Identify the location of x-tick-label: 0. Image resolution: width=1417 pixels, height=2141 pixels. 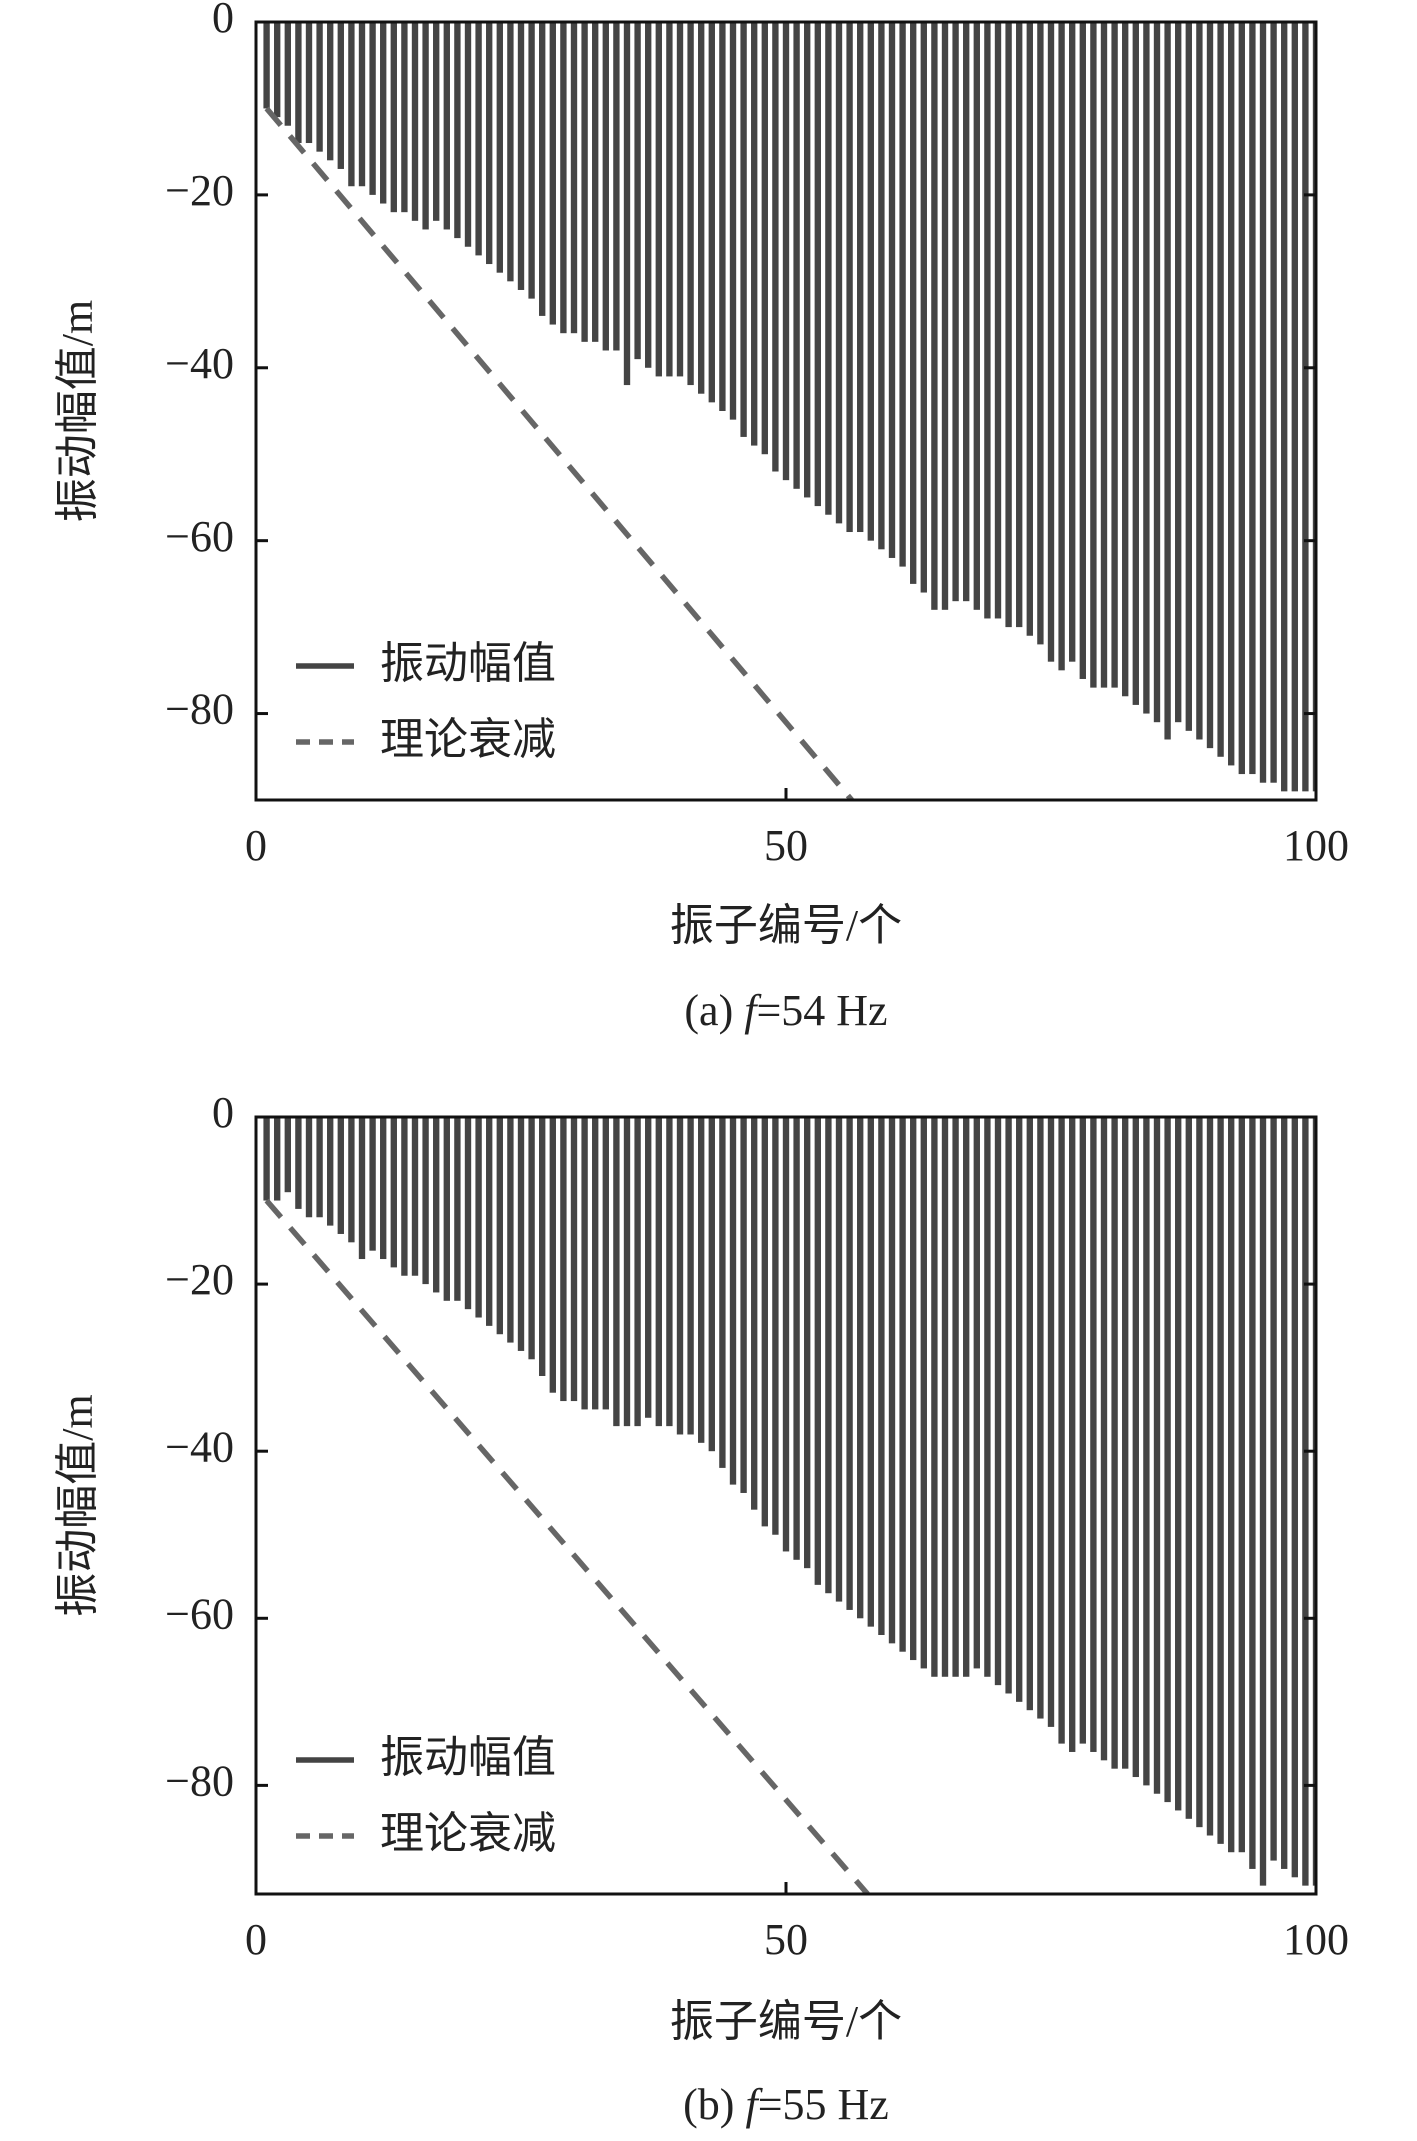
(256, 1939).